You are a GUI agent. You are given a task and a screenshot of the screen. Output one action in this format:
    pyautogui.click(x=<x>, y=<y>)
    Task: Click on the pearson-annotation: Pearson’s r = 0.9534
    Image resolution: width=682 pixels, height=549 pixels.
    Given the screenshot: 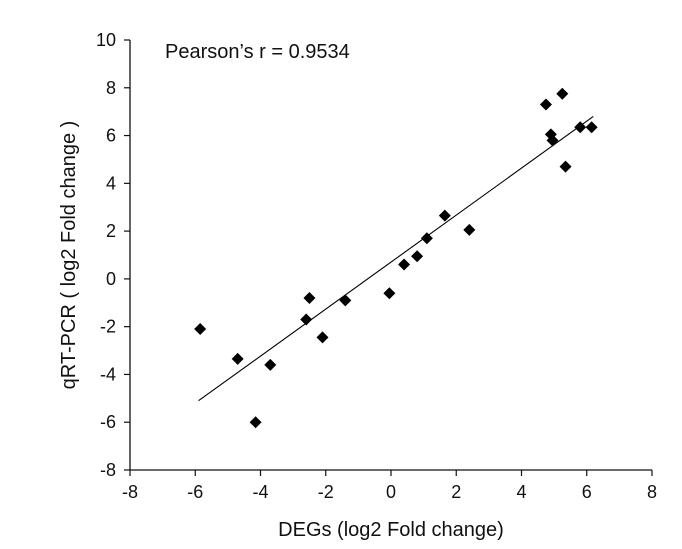 What is the action you would take?
    pyautogui.click(x=257, y=52)
    